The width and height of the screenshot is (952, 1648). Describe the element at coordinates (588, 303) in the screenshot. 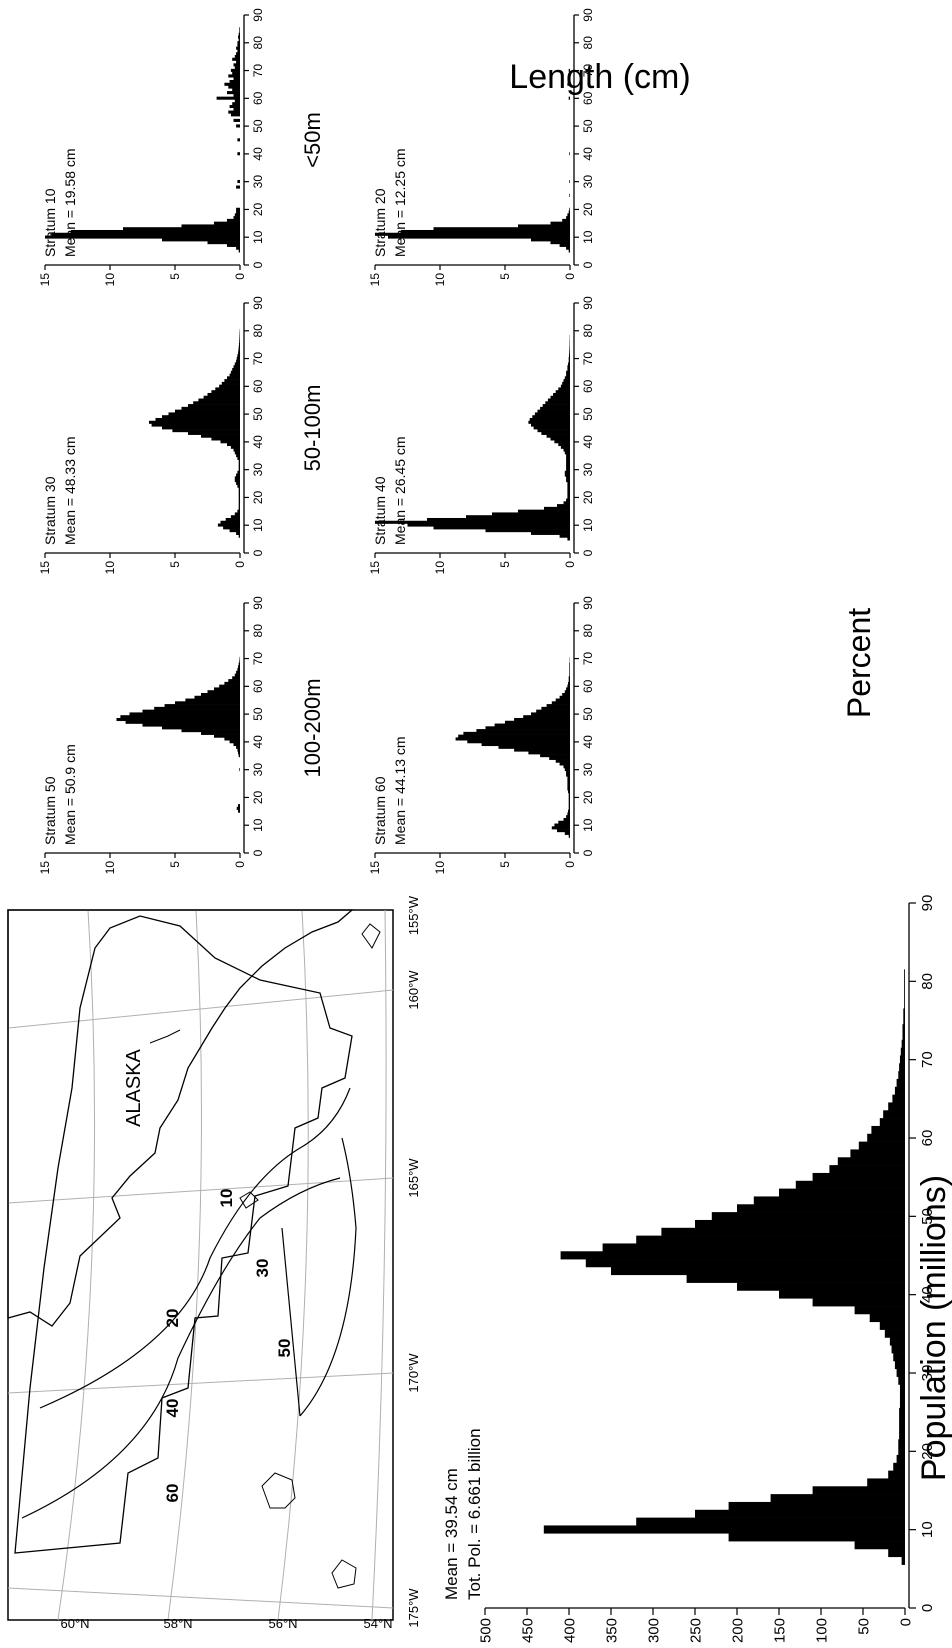

I see `x-tick-label: 90` at that location.